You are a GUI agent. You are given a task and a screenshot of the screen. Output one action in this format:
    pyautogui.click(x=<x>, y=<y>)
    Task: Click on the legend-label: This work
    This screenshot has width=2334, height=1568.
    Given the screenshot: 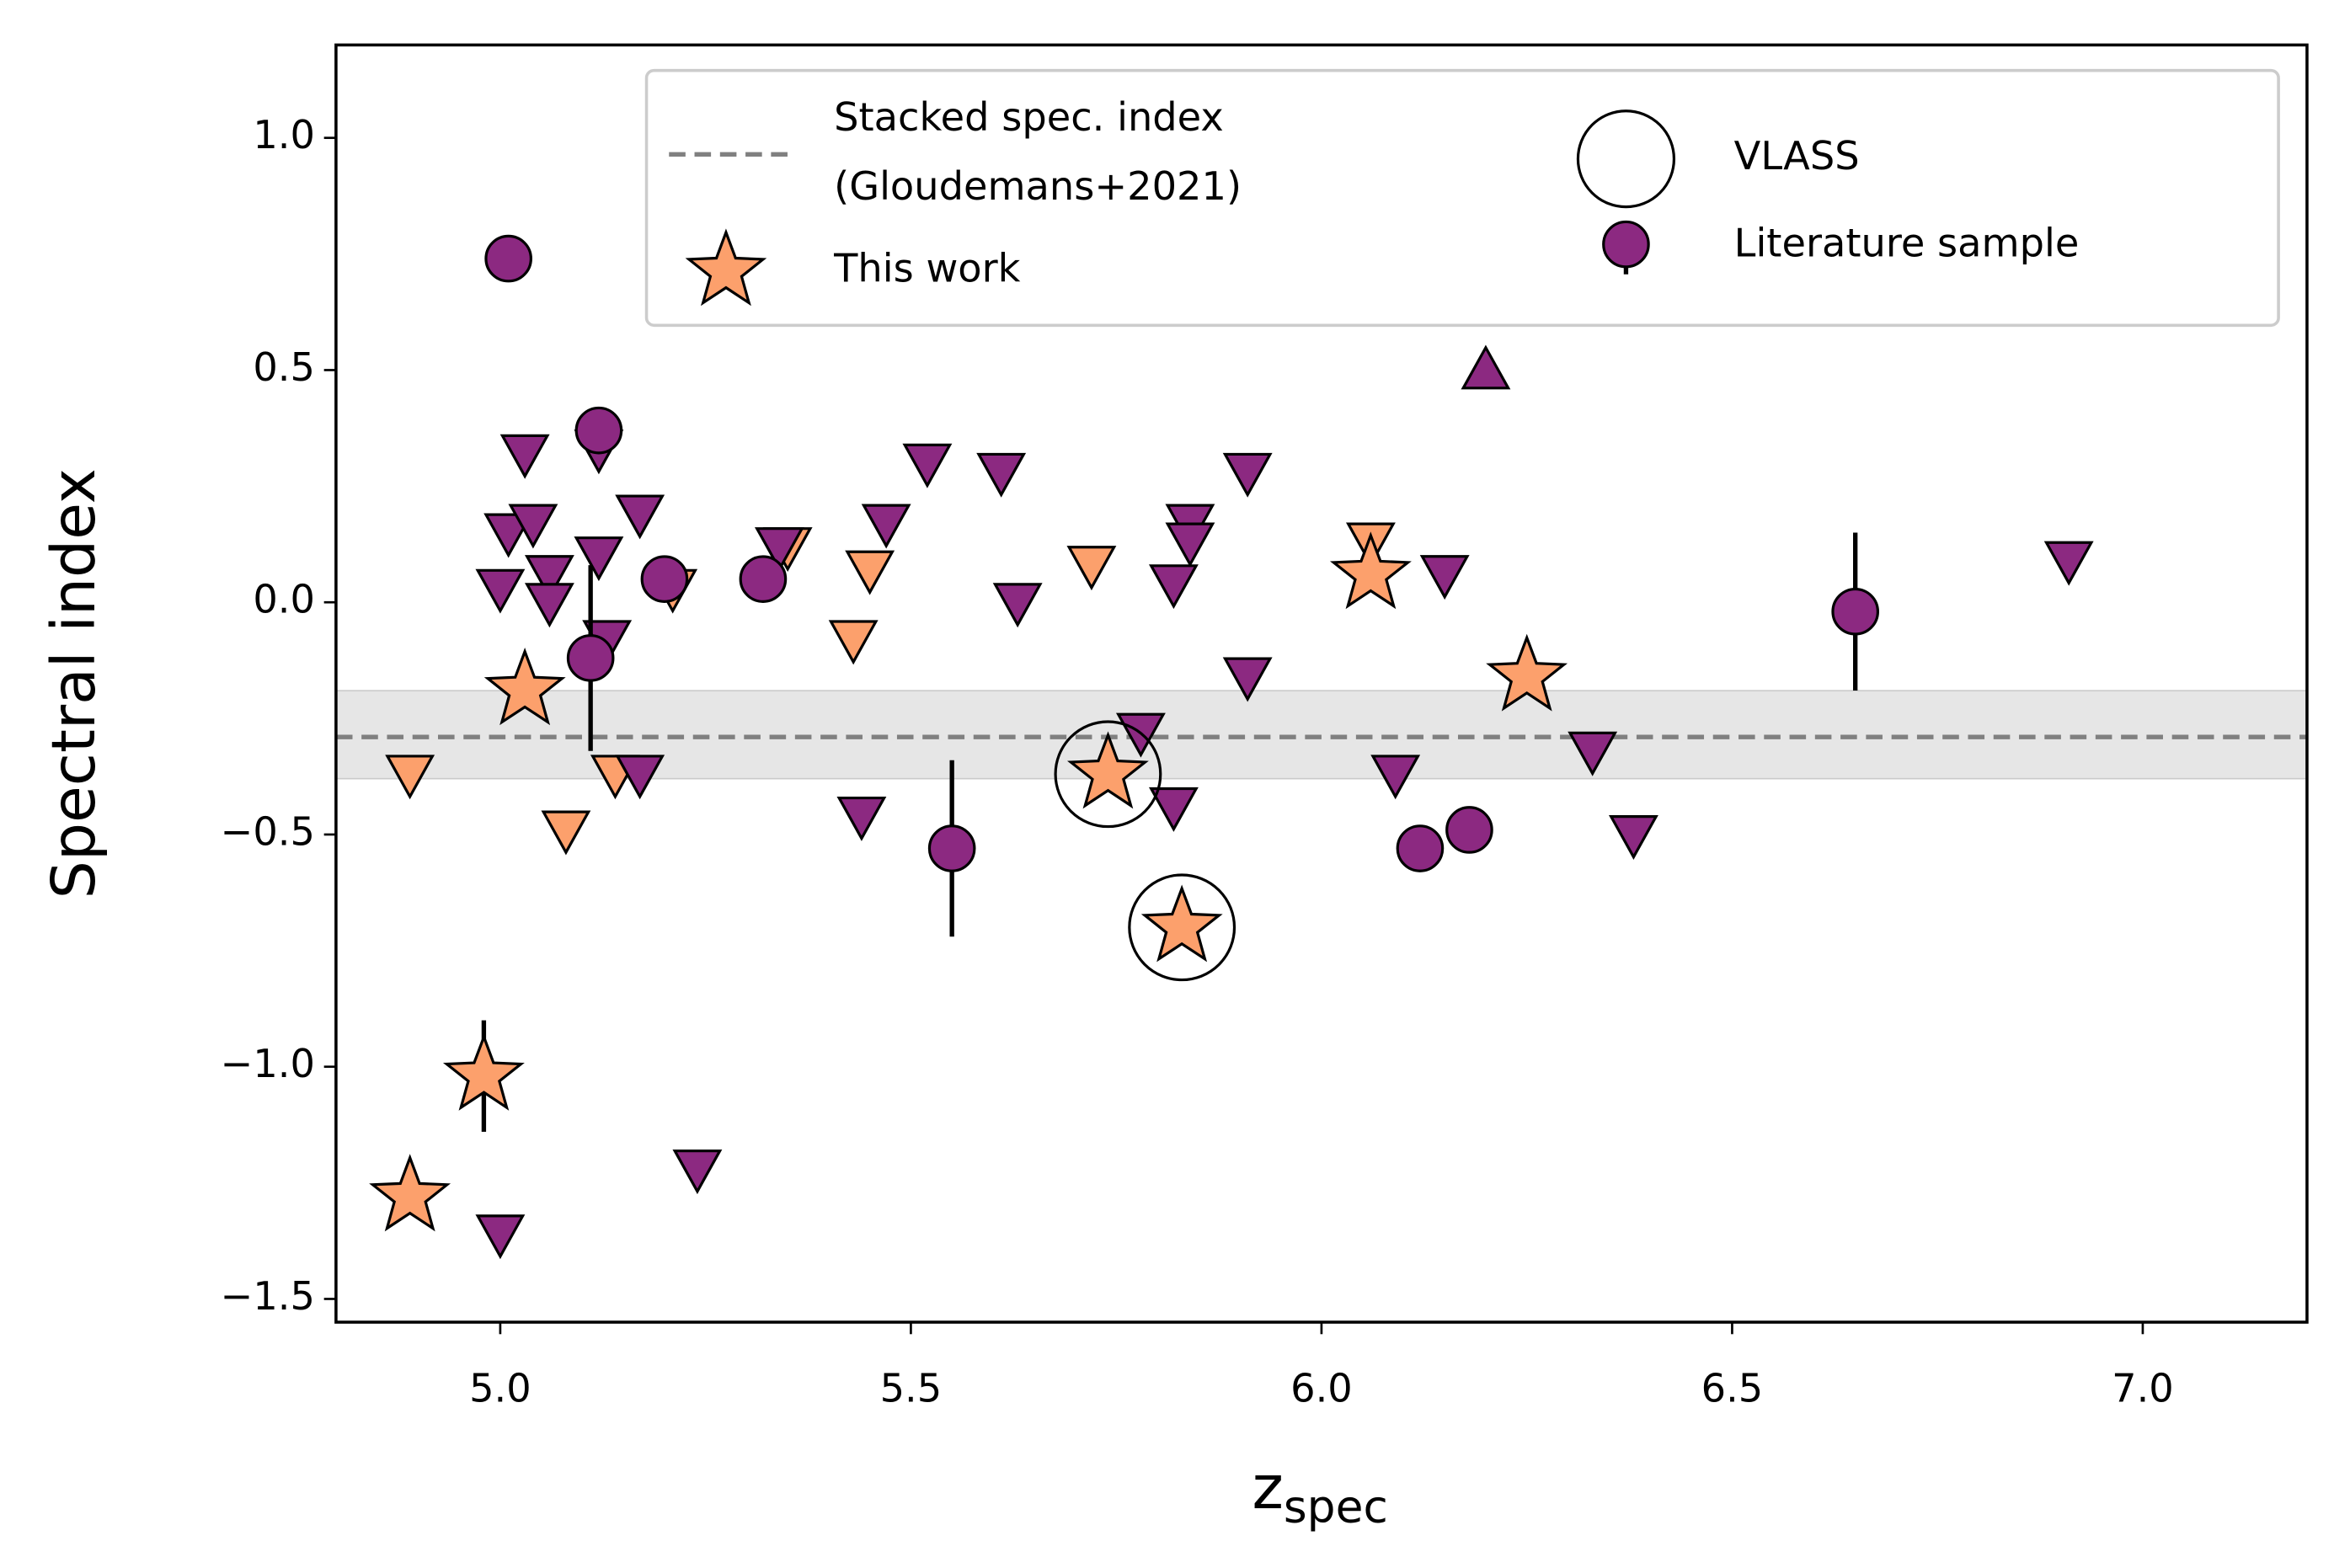 What is the action you would take?
    pyautogui.click(x=927, y=268)
    